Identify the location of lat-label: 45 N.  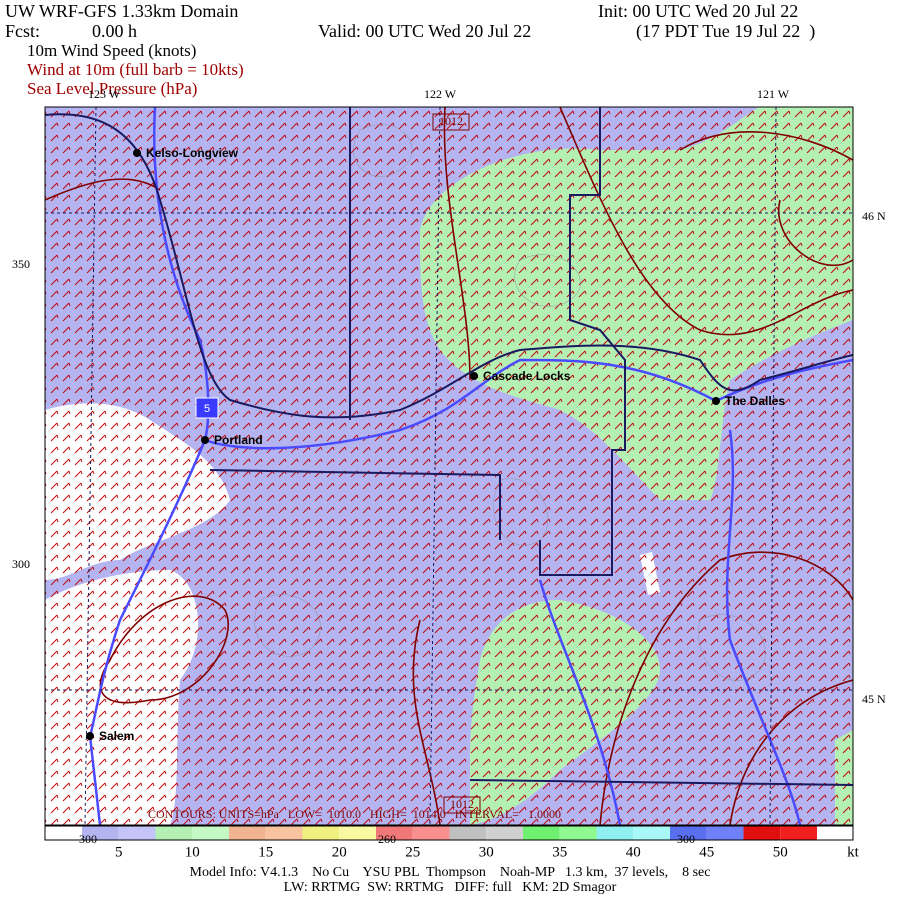
(874, 699).